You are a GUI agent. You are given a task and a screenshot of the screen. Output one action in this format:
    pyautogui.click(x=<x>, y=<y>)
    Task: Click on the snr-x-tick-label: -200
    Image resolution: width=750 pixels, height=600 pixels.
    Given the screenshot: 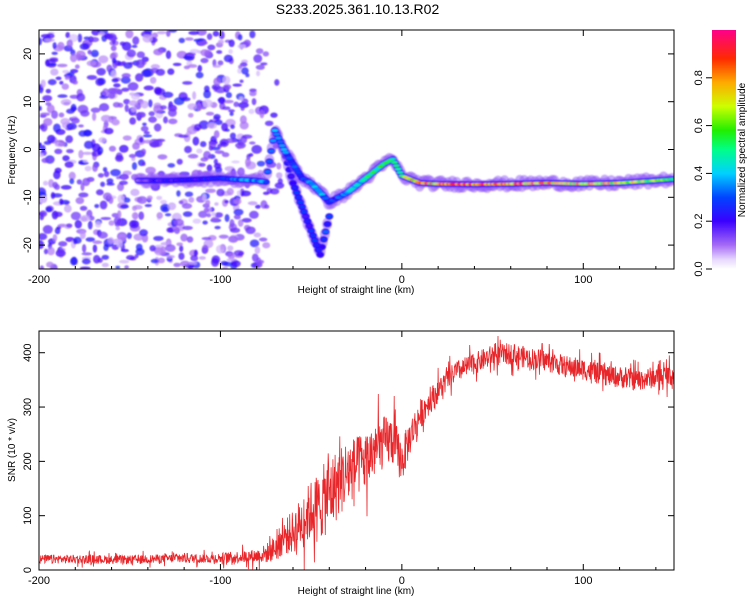 What is the action you would take?
    pyautogui.click(x=39, y=581)
    